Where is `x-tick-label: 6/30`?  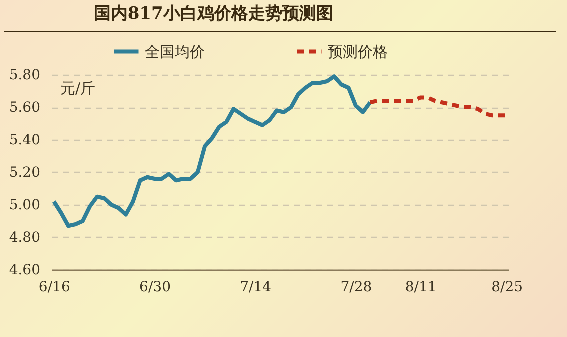
x-tick-label: 6/30 is located at coordinates (155, 288).